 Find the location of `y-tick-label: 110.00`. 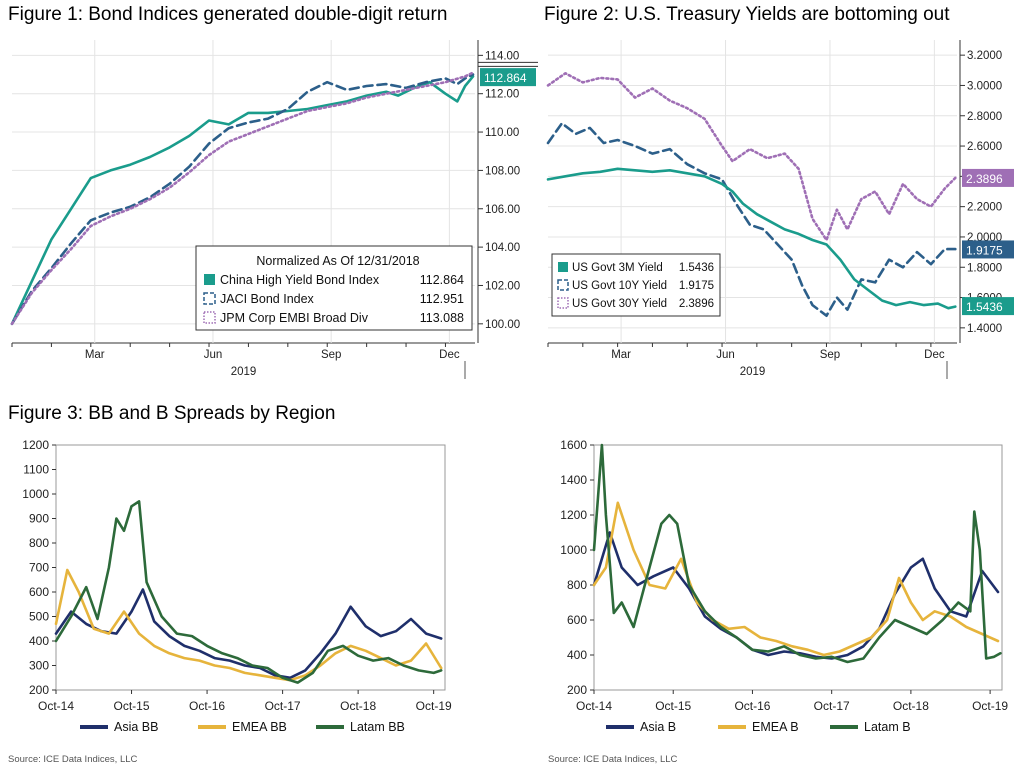

y-tick-label: 110.00 is located at coordinates (502, 133).